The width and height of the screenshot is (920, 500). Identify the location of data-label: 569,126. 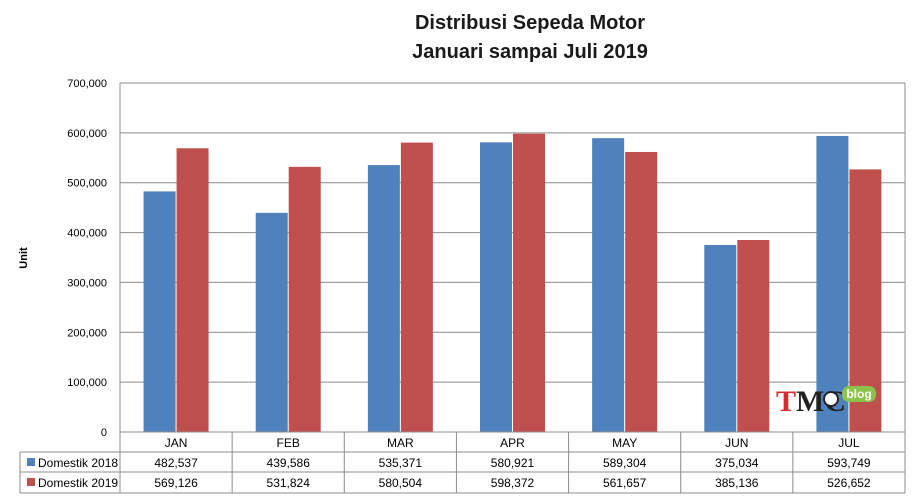
(176, 483).